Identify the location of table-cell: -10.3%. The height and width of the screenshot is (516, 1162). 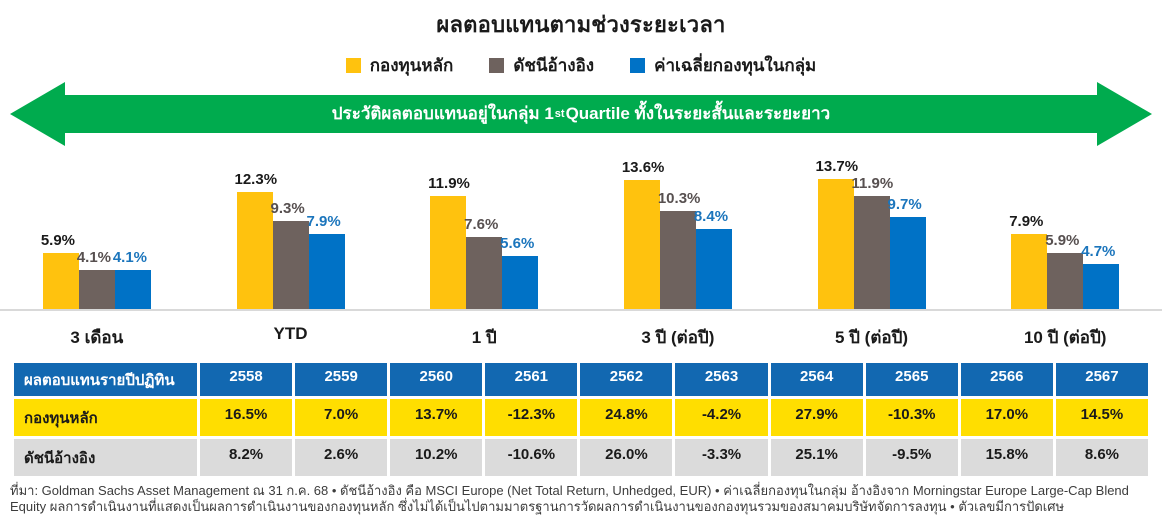
(911, 417).